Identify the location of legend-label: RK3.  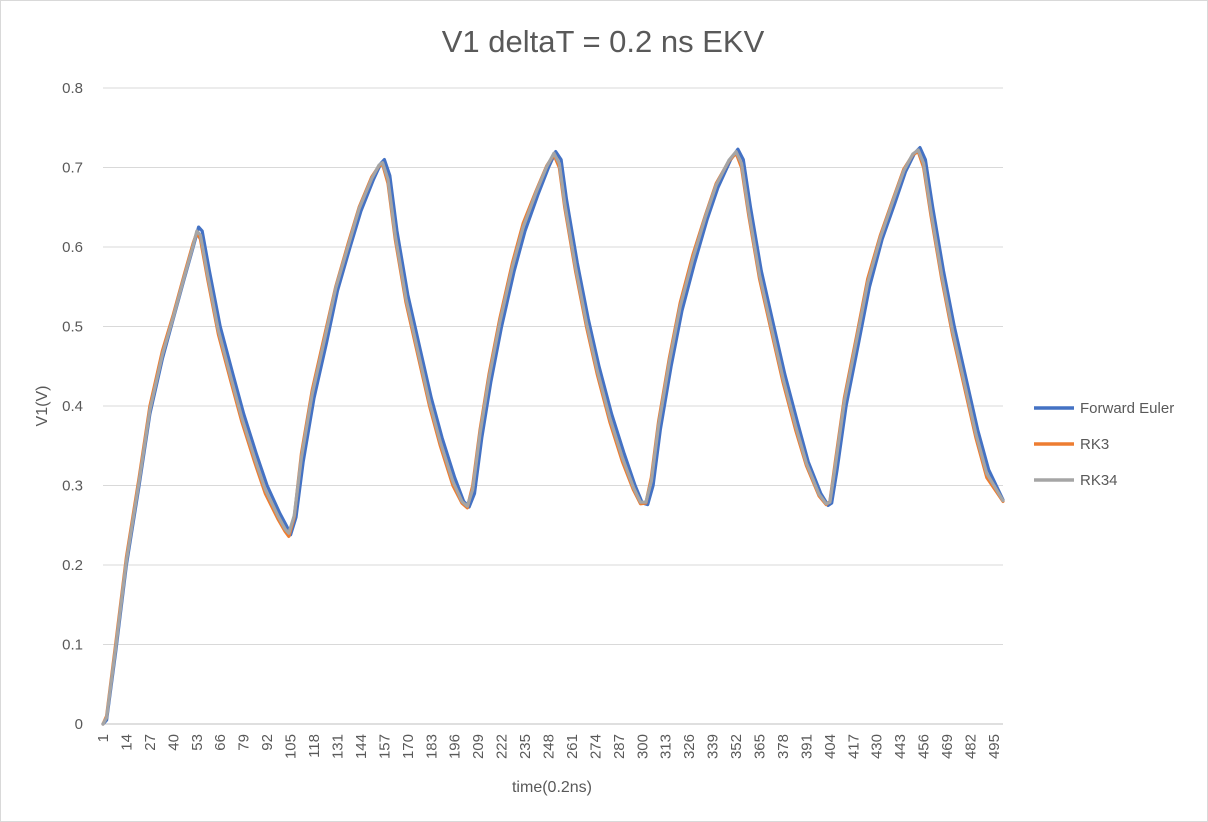
(1094, 444).